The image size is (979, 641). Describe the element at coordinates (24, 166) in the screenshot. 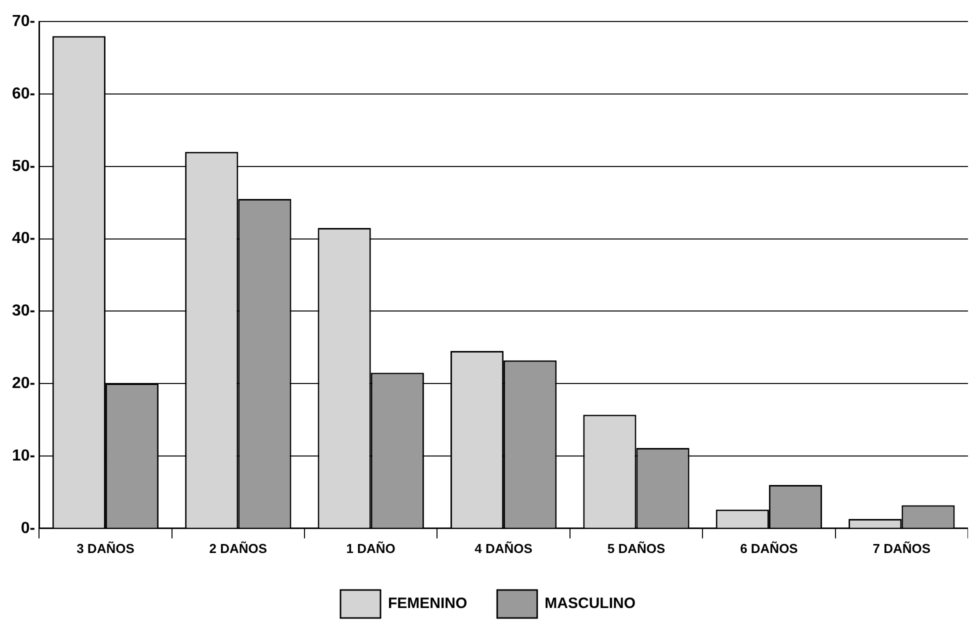

I see `y-tick-label: 50-` at that location.